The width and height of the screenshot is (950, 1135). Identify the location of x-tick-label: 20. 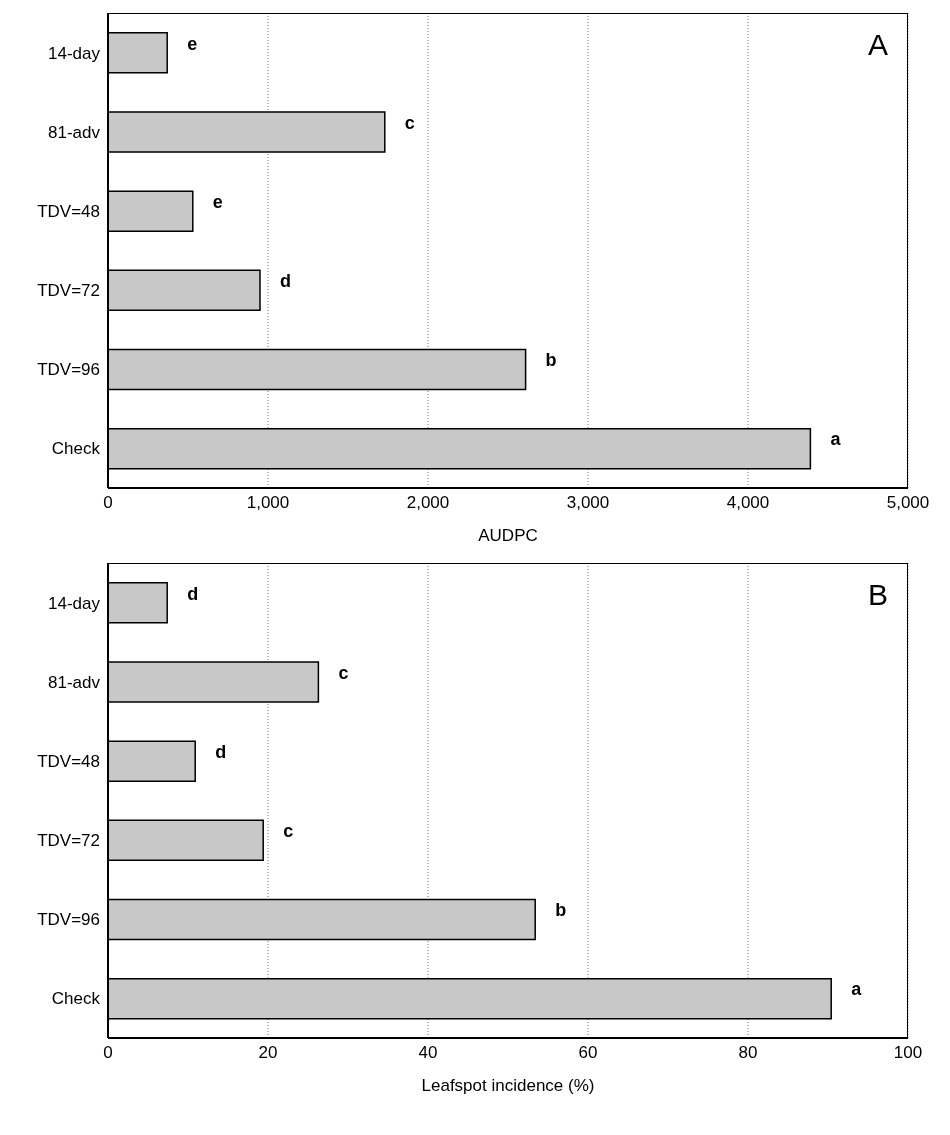
(268, 1053).